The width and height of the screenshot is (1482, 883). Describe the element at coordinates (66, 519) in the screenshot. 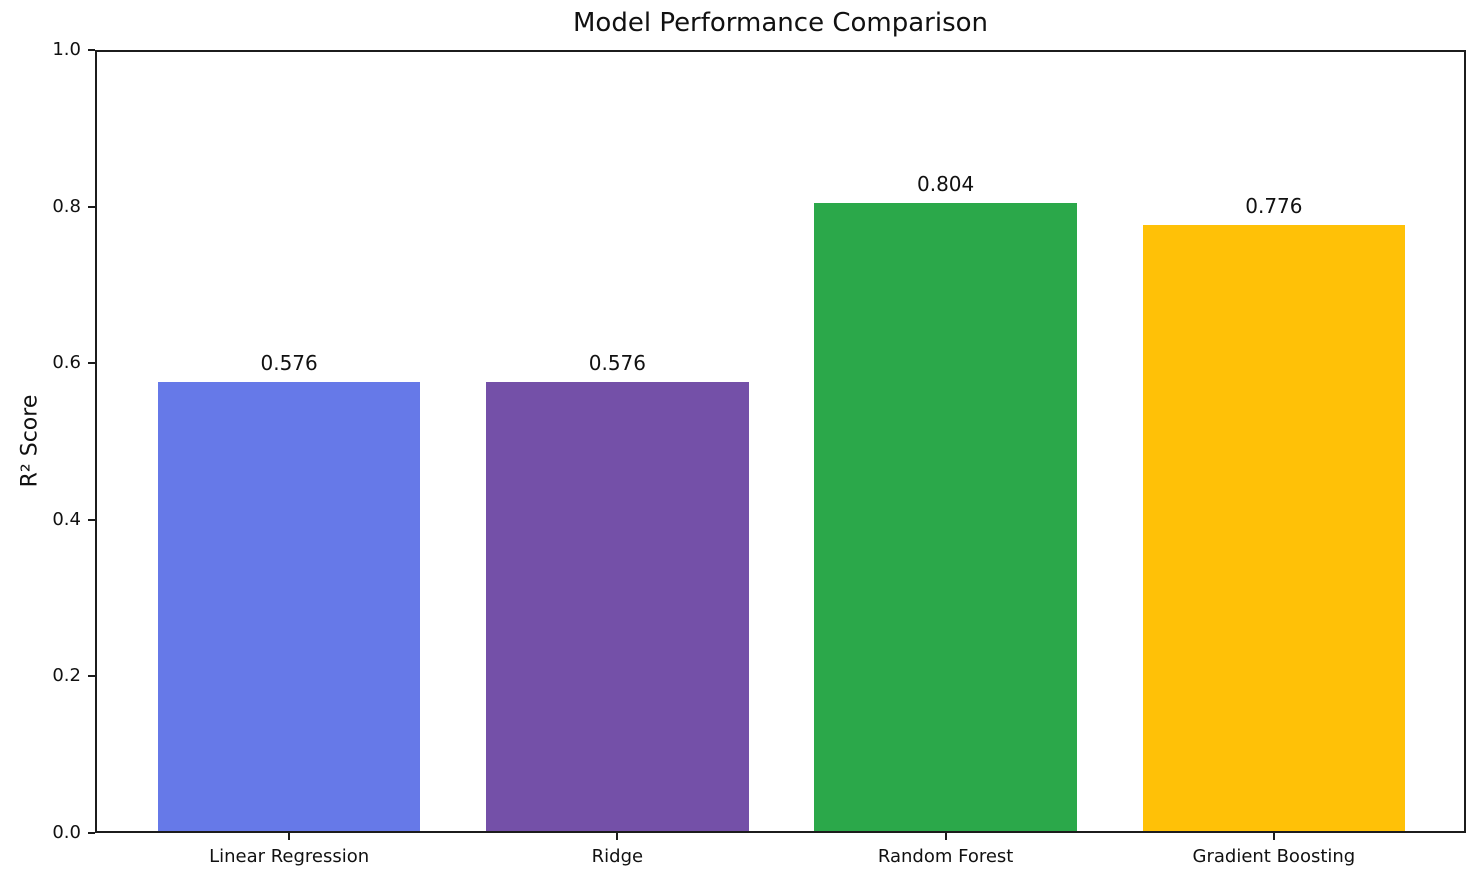

I see `y-tick-label: 0.4` at that location.